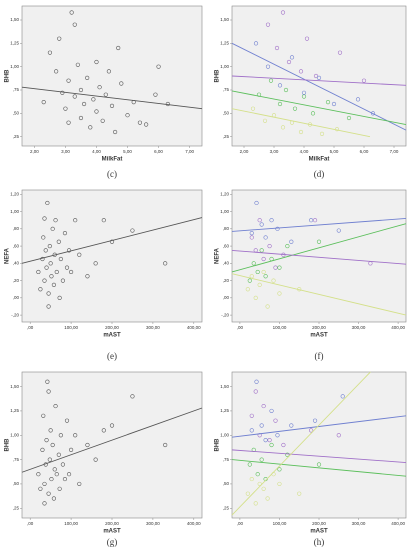 The image size is (412, 555). What do you see at coordinates (319, 174) in the screenshot?
I see `panel-label: (d)` at bounding box center [319, 174].